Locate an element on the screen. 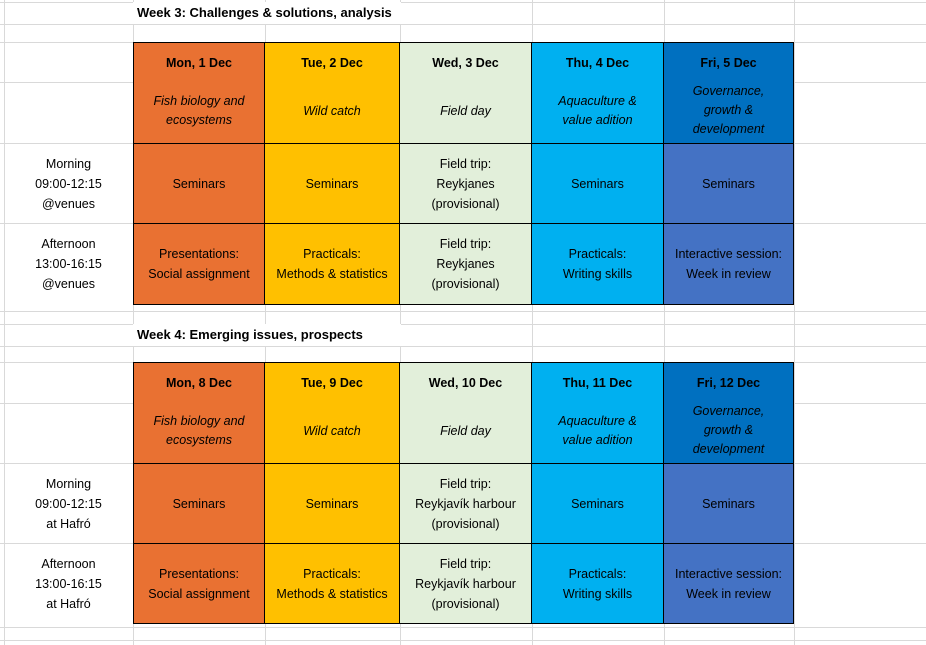  week4-afternoon-tue-cell: Practicals: Methods & statistics is located at coordinates (332, 583).